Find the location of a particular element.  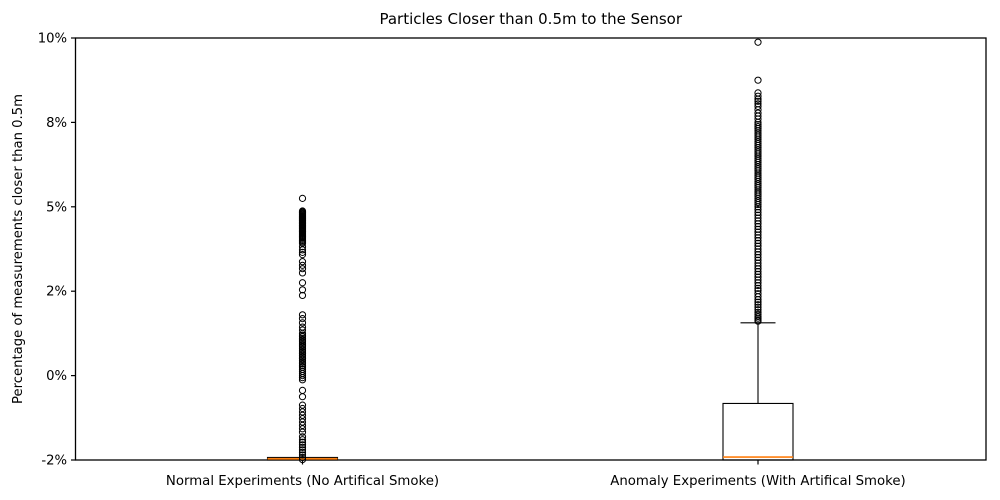

y-tick-label: 5% is located at coordinates (56, 207).